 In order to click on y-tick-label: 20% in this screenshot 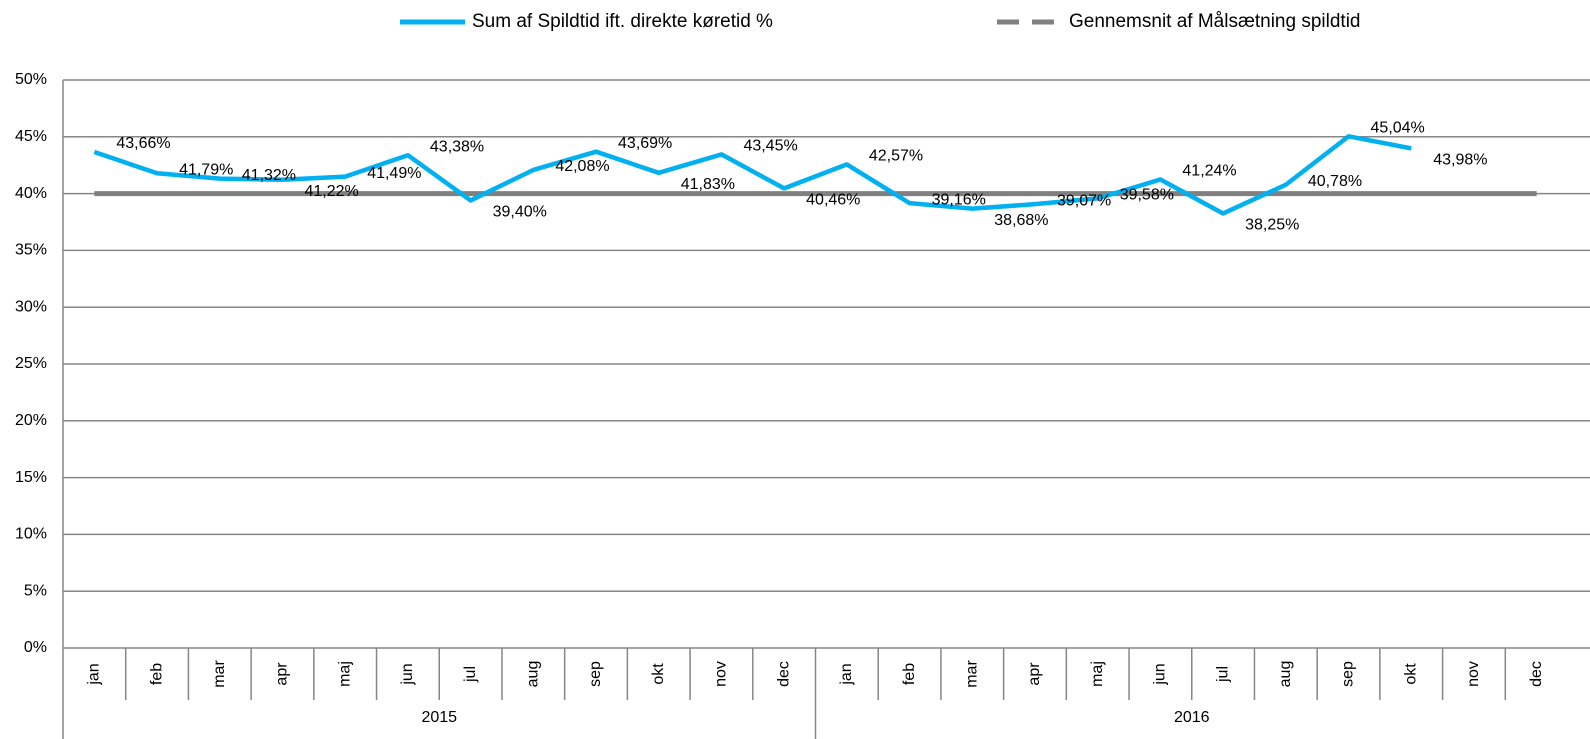, I will do `click(31, 420)`.